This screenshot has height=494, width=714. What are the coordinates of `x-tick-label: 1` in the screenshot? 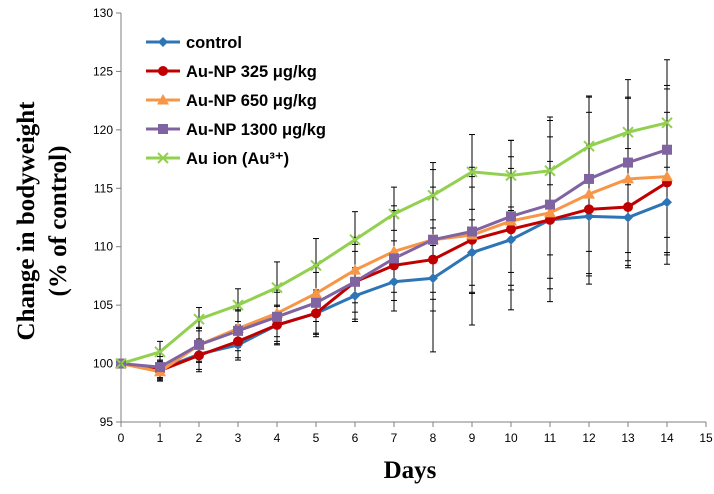 It's located at (160, 438).